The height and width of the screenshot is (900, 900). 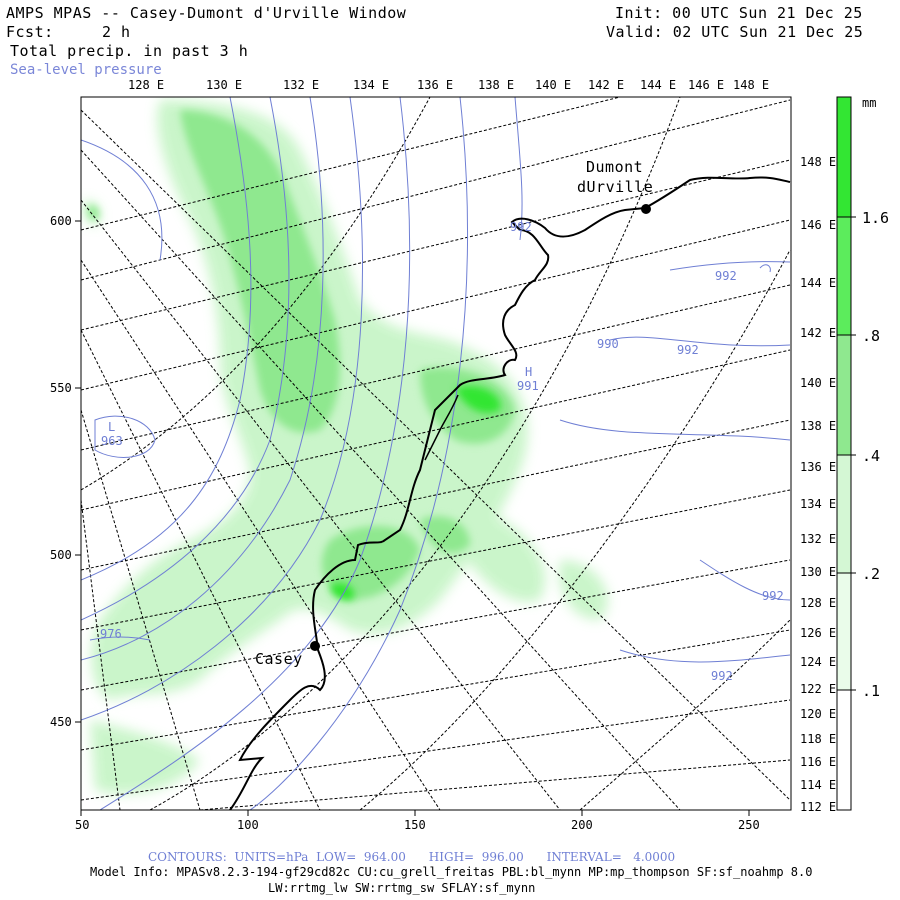 I want to click on right-lon-label: 140 E, so click(x=818, y=383).